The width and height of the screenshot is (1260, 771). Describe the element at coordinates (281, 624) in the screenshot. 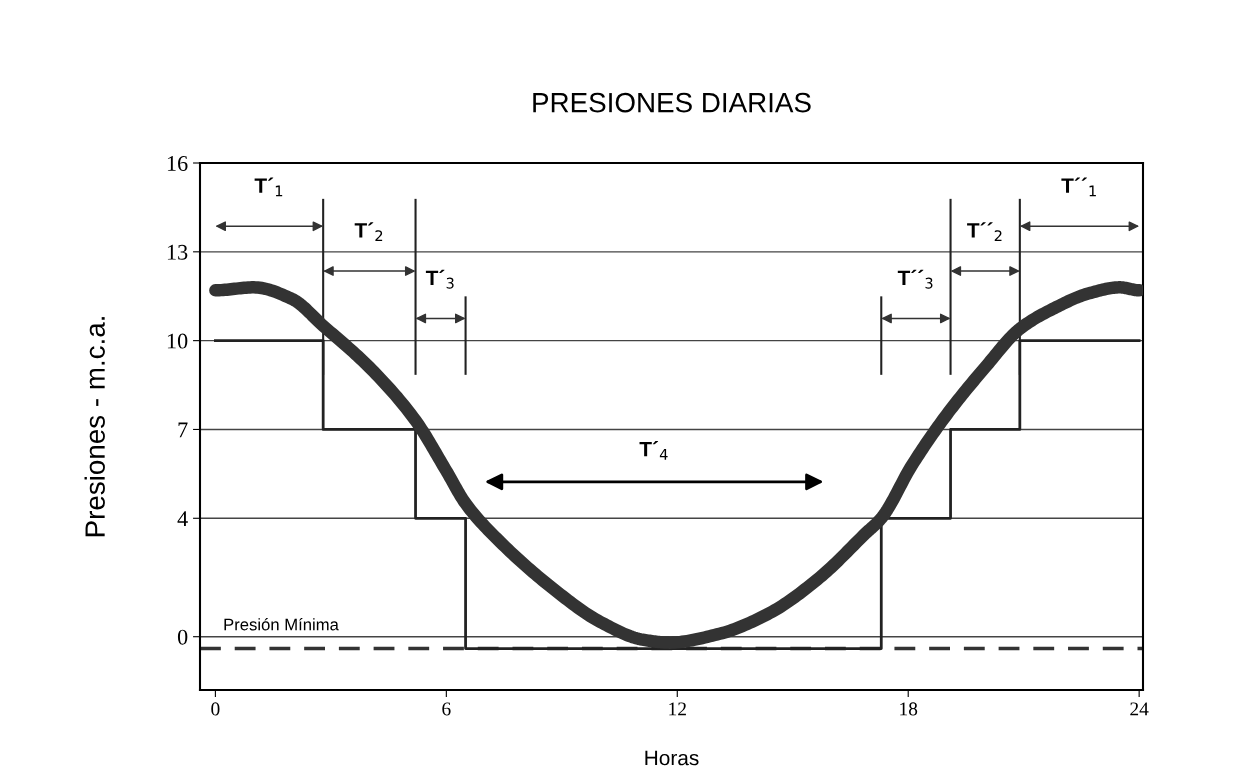

I see `ref-line-label: Presión Mínima` at that location.